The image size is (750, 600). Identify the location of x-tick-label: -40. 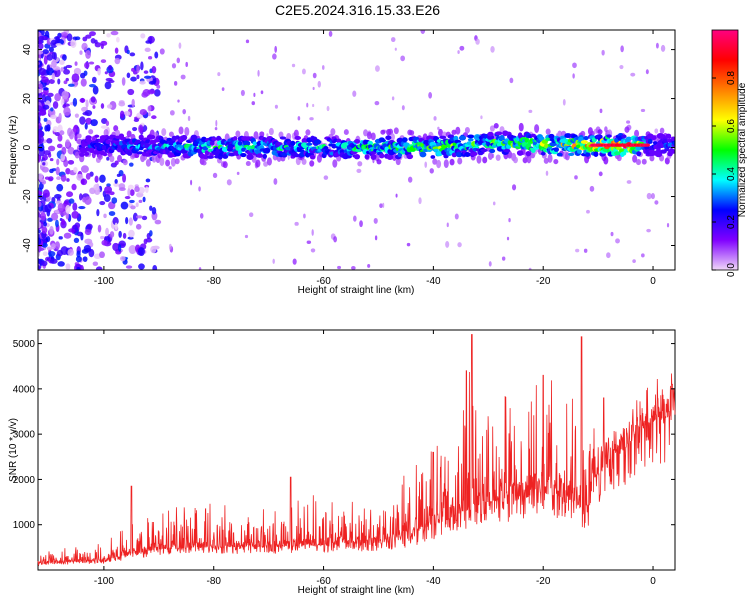
(433, 281).